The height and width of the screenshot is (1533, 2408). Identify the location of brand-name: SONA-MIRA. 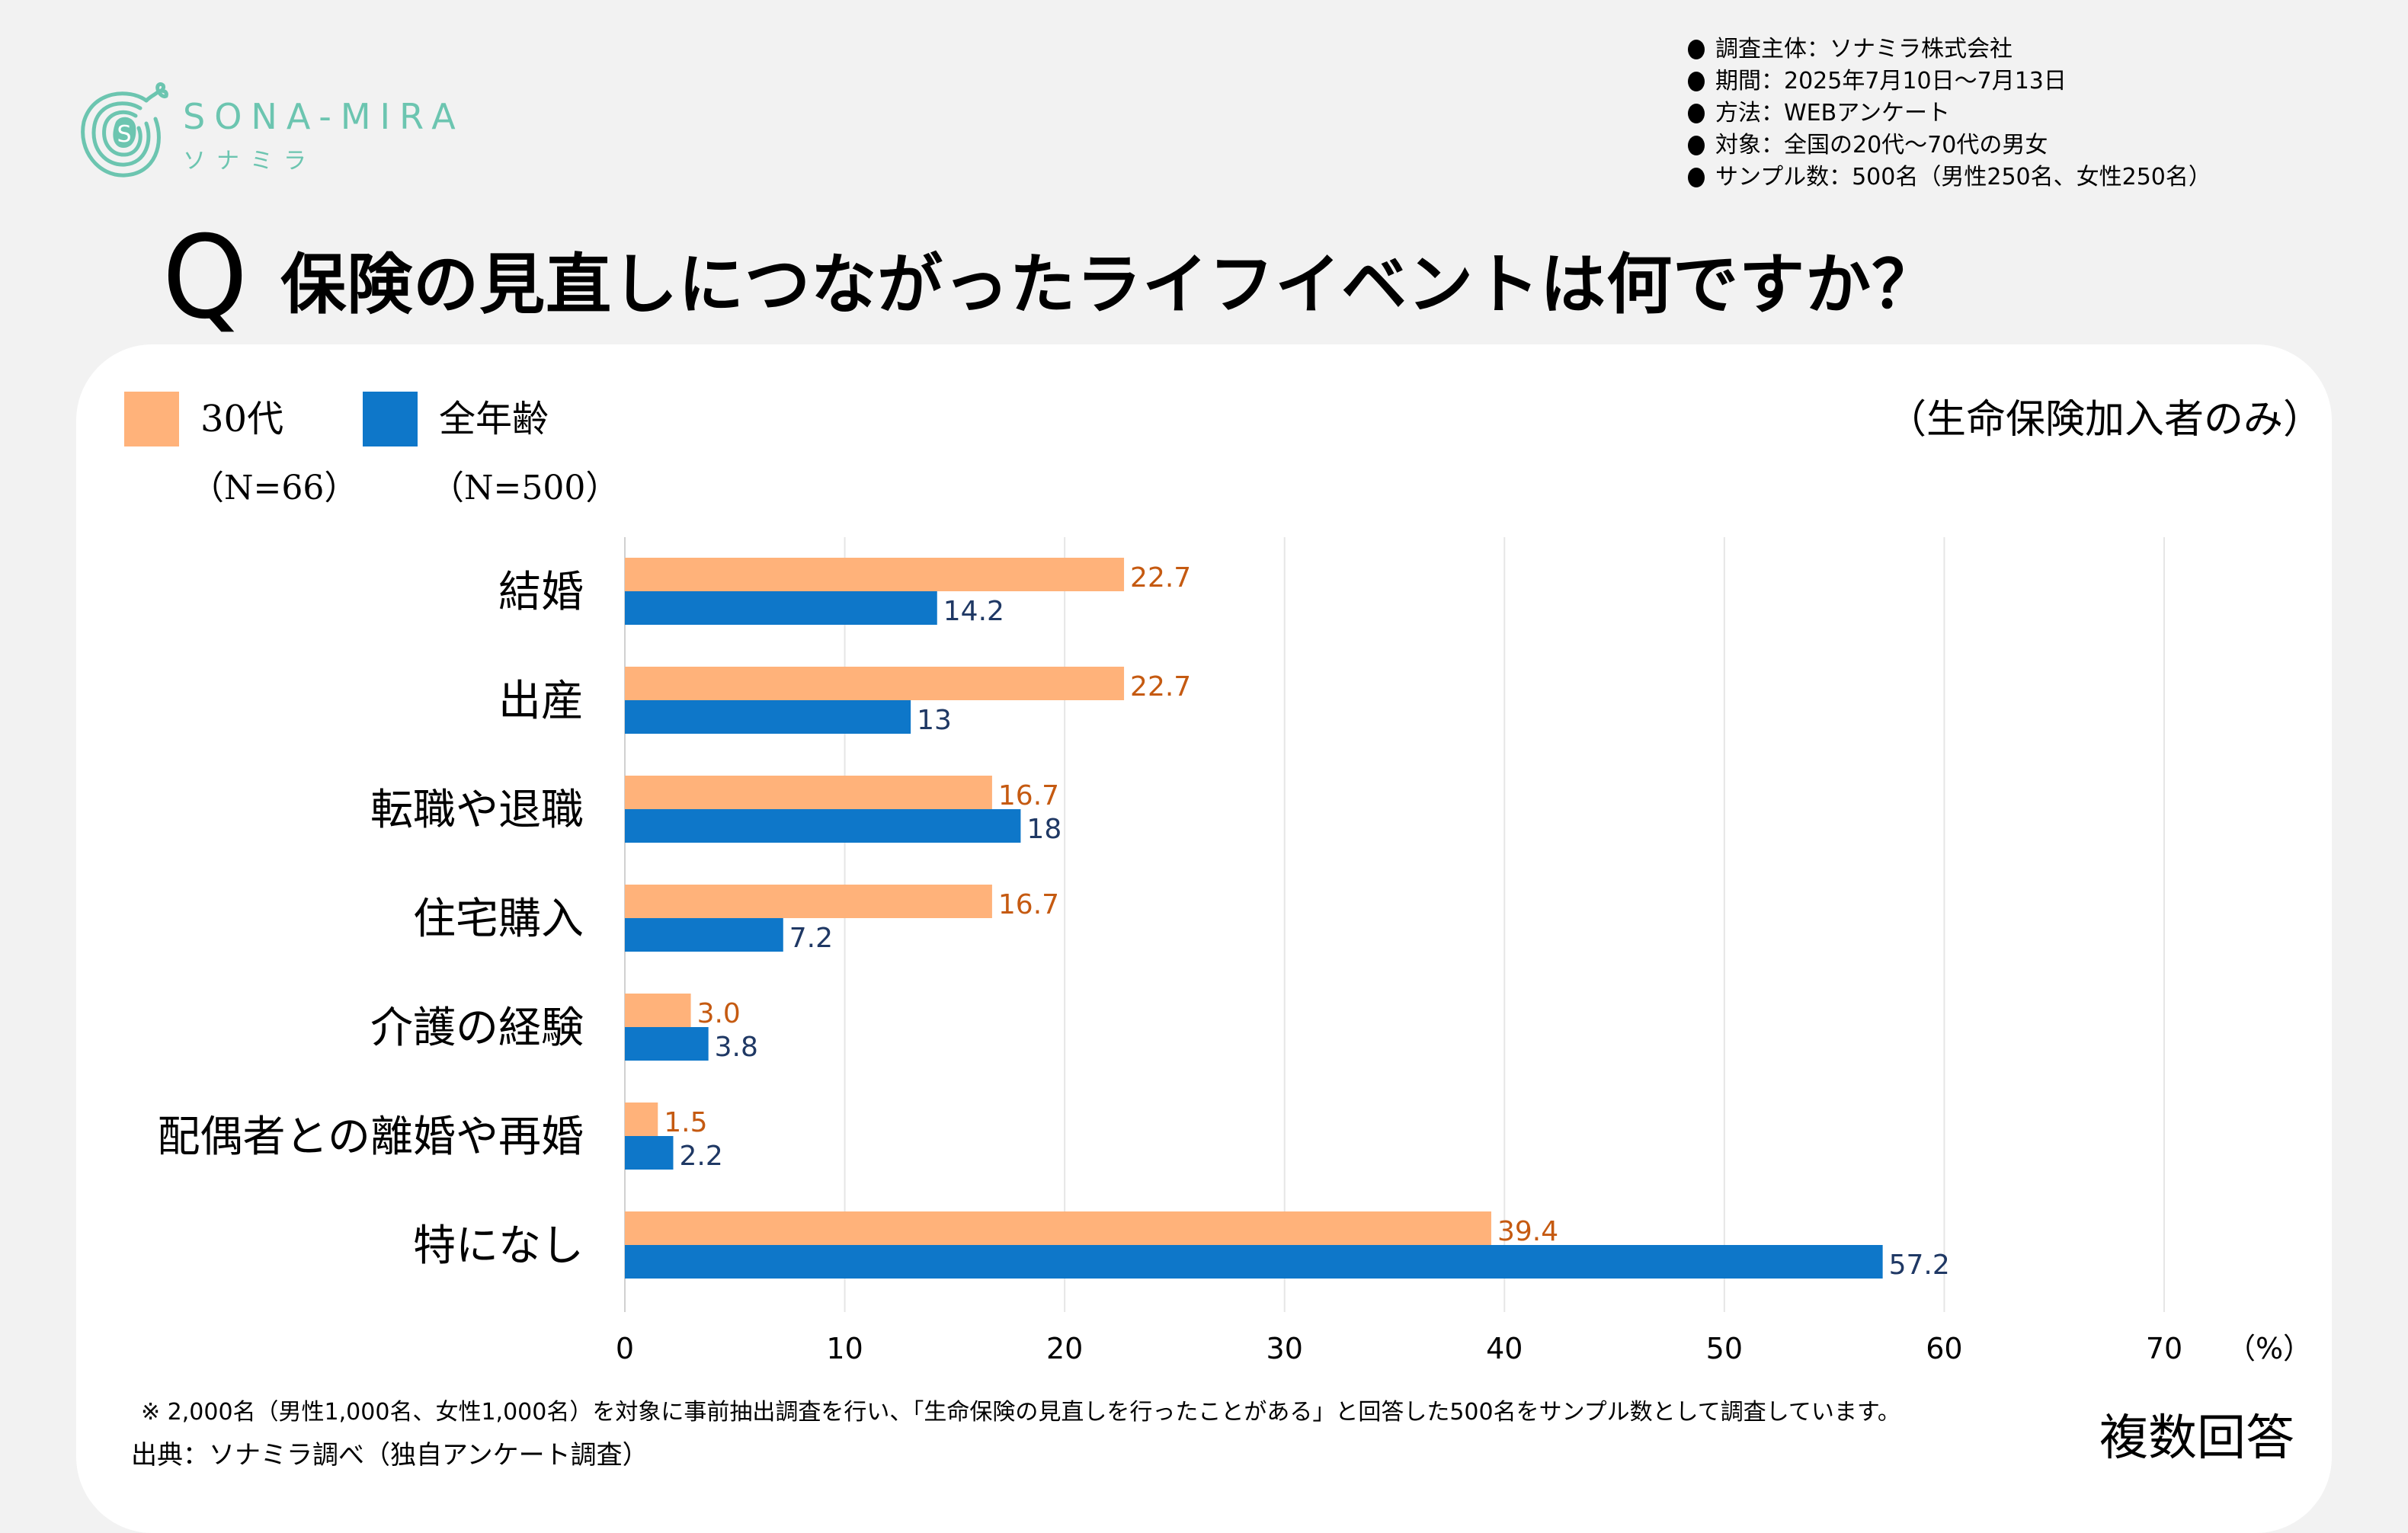
(324, 116).